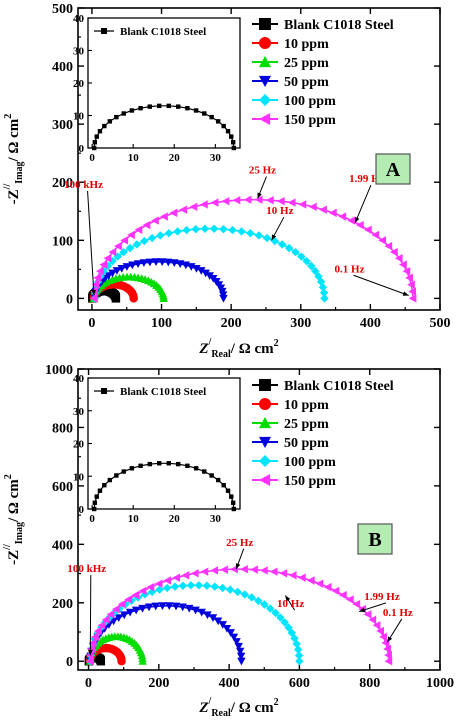 The image size is (457, 724). Describe the element at coordinates (14, 557) in the screenshot. I see `y-axis-title-part: -Z` at that location.